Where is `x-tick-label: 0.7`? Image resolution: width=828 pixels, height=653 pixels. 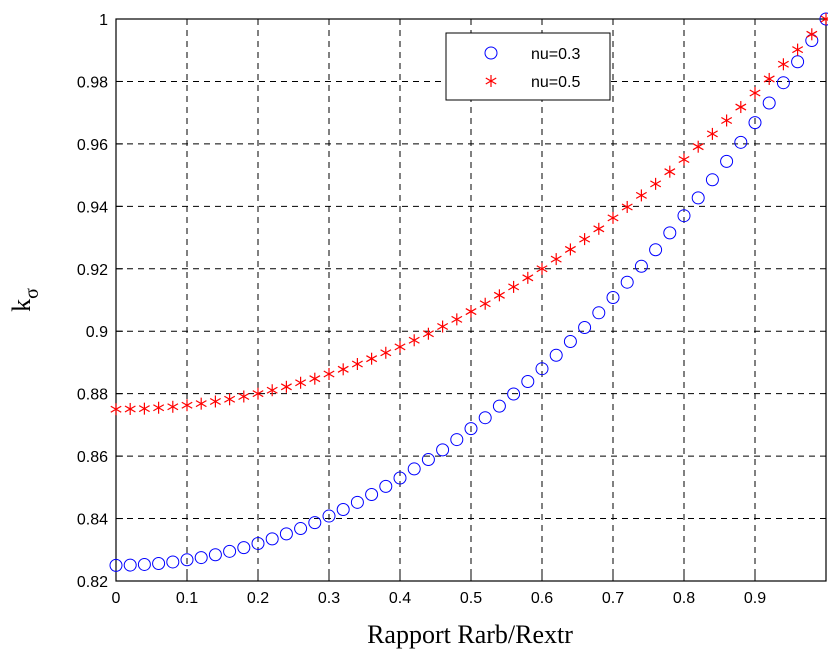 x-tick-label: 0.7 is located at coordinates (613, 598).